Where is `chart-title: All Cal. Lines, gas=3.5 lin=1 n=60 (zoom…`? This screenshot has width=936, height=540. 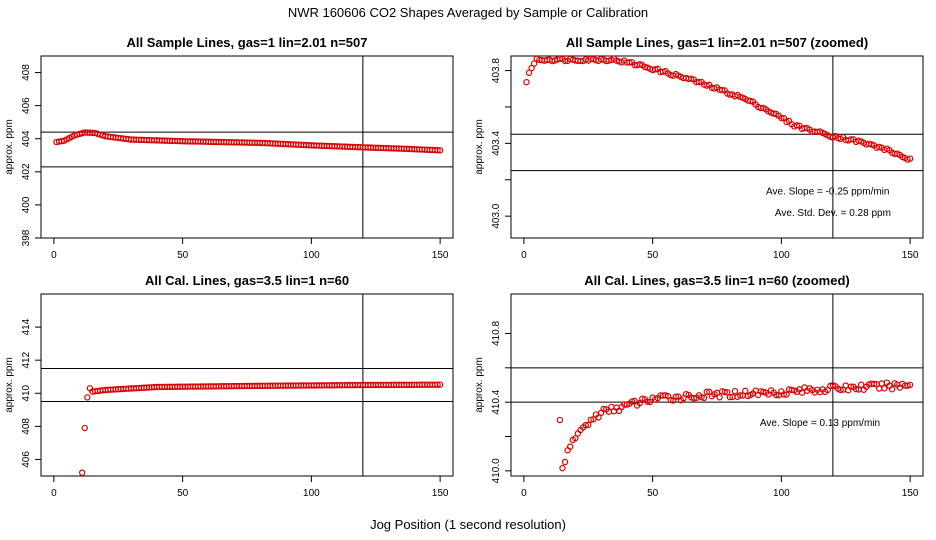 chart-title: All Cal. Lines, gas=3.5 lin=1 n=60 (zoom… is located at coordinates (717, 280).